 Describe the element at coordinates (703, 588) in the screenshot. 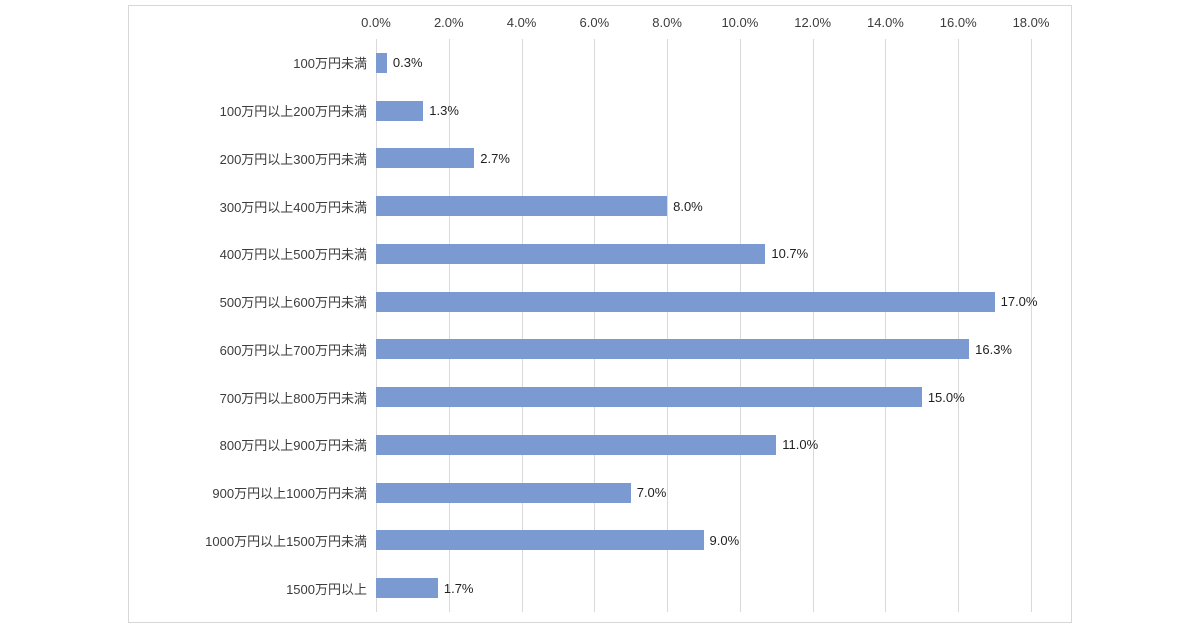

I see `bar-track: 1.7%` at that location.